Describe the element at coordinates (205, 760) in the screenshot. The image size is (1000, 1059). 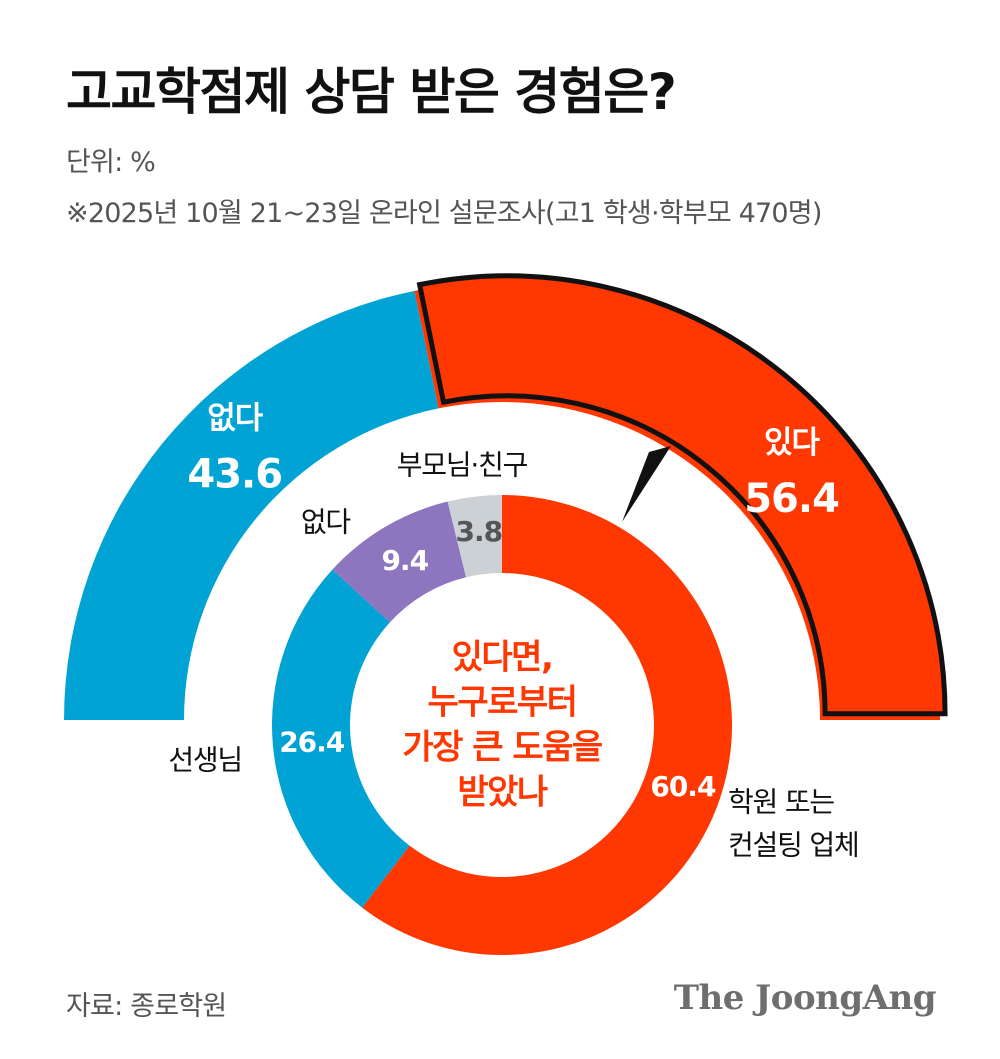
I see `inner-category-label: 선생님` at that location.